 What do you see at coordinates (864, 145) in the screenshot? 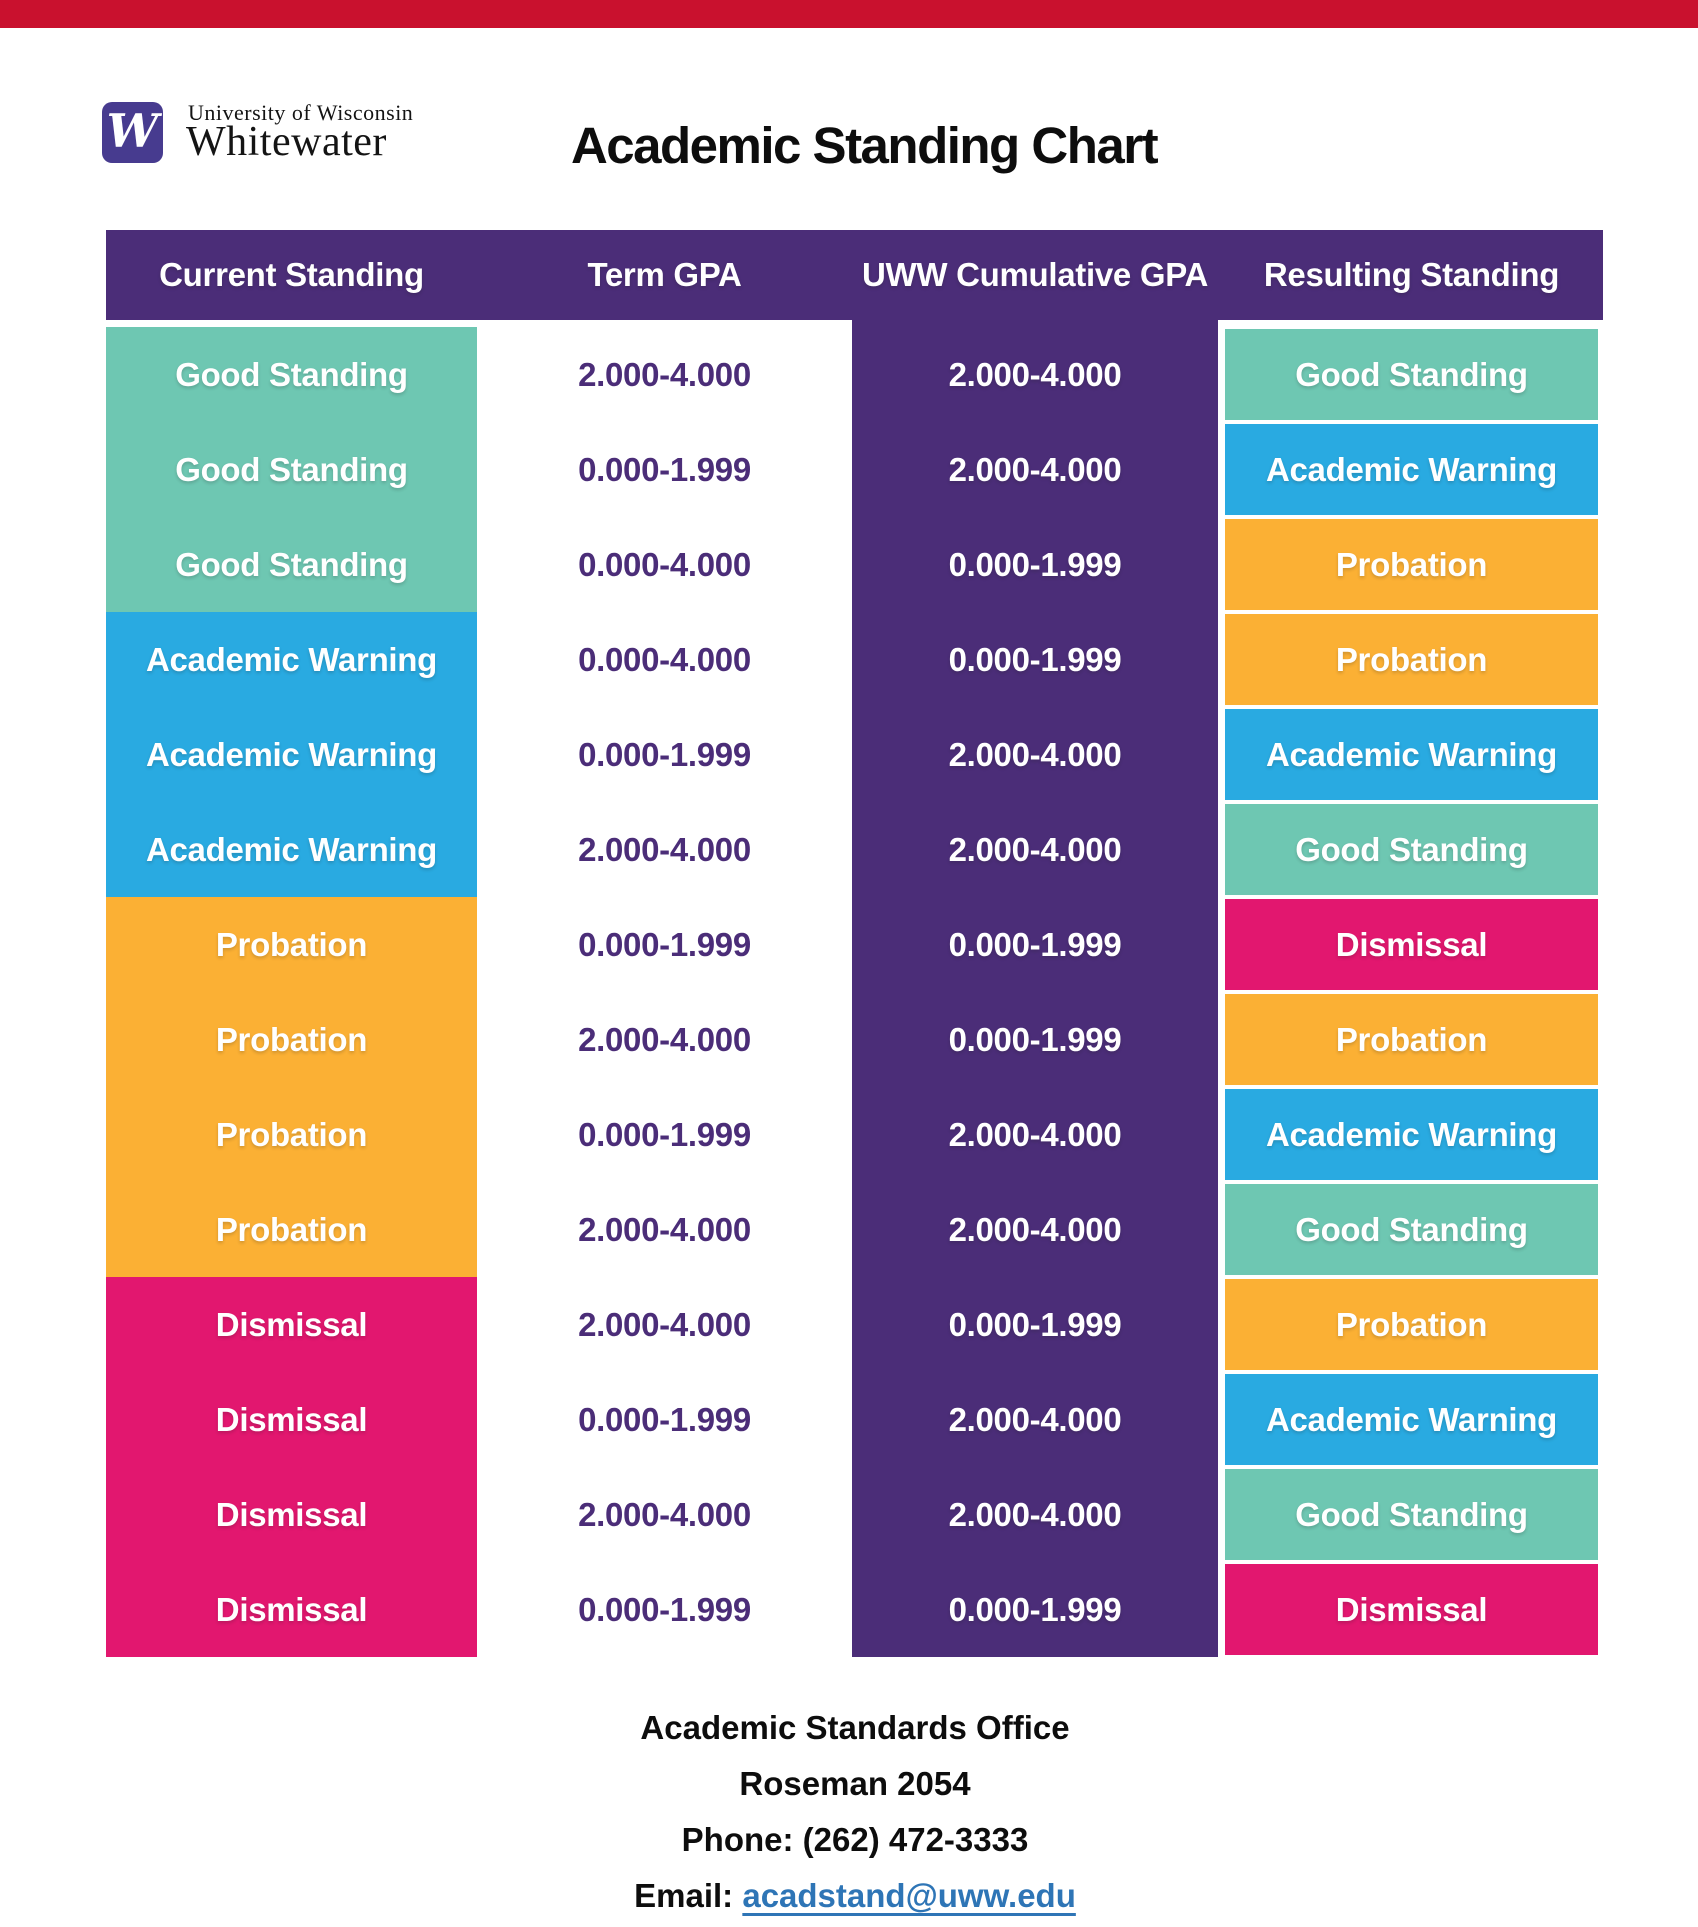
I see `page-title: Academic Standing Chart` at bounding box center [864, 145].